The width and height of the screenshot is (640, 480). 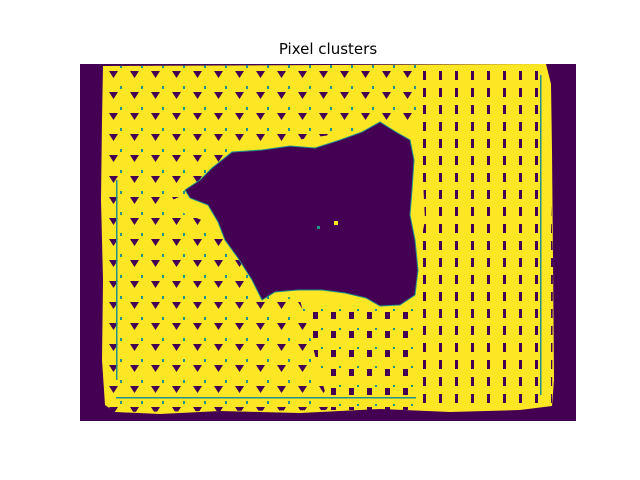 I want to click on texture-lower-middle, so click(x=360, y=355).